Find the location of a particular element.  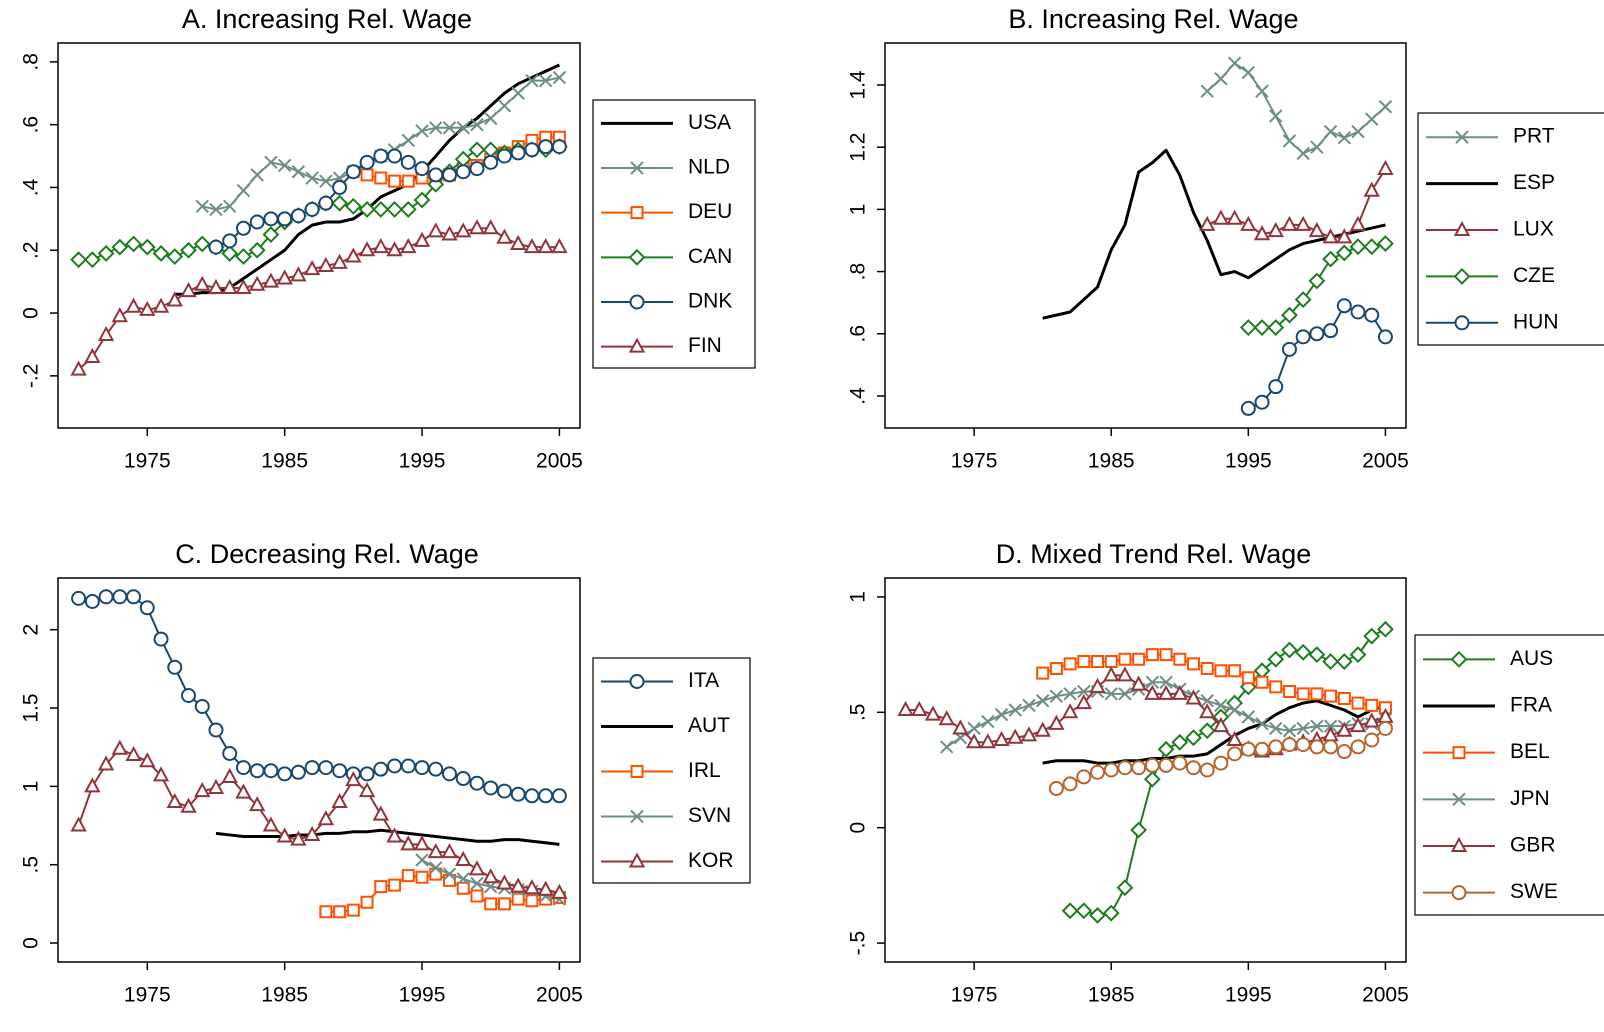

legend: ITA AUT IRL SVN KOR is located at coordinates (671, 770).